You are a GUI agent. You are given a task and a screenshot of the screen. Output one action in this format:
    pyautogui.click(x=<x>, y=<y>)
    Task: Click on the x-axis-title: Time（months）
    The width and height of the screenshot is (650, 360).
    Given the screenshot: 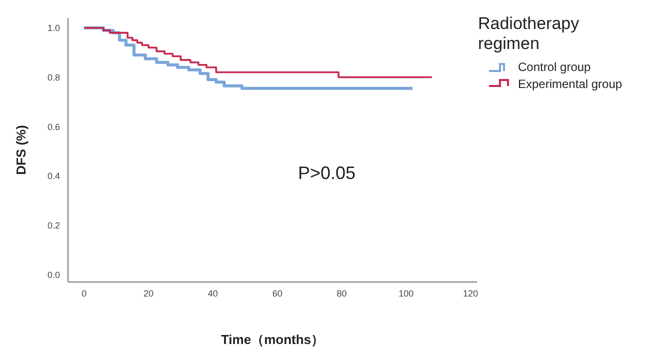 What is the action you would take?
    pyautogui.click(x=272, y=339)
    